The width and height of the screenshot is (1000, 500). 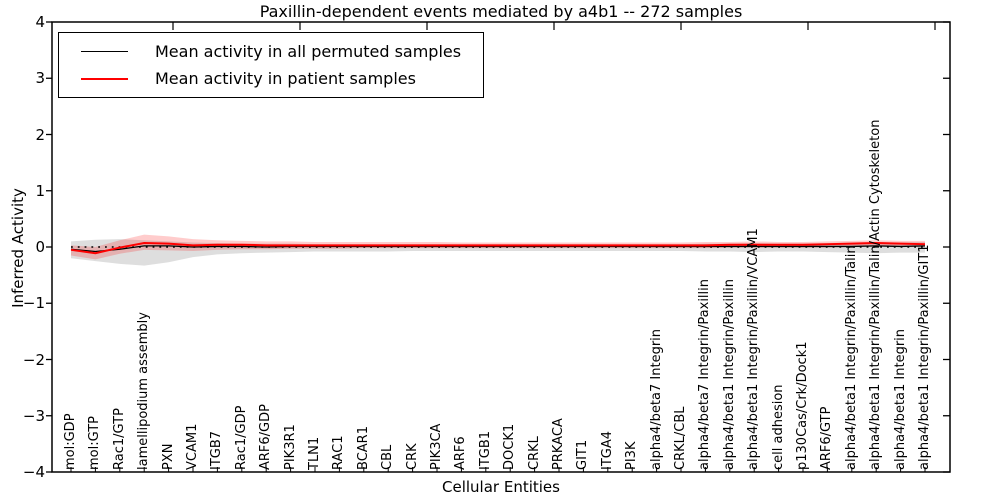 What do you see at coordinates (778, 427) in the screenshot?
I see `x-tick-label: cell adhesion` at bounding box center [778, 427].